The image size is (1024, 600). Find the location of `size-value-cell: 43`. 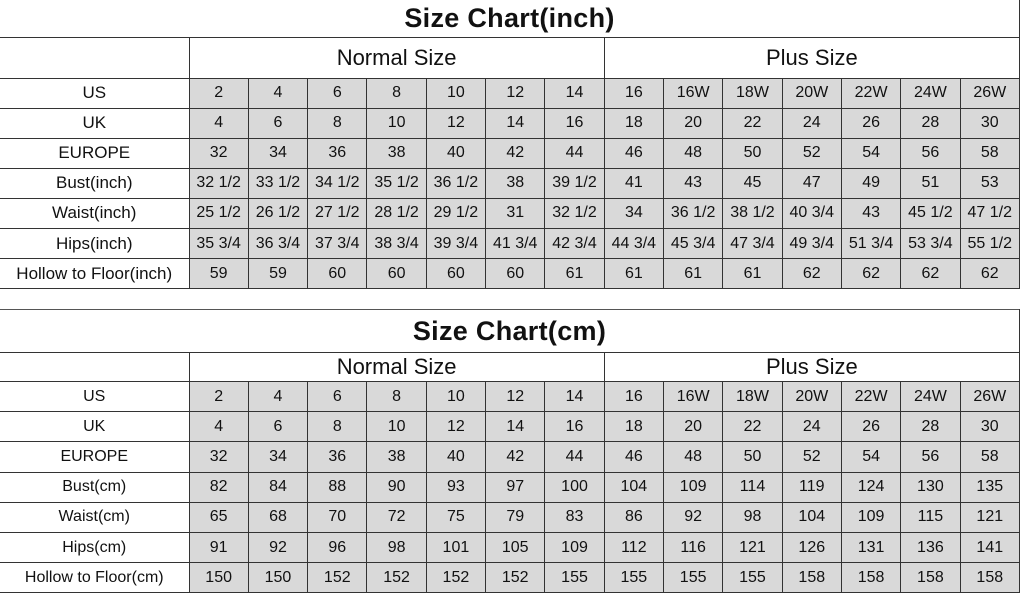

size-value-cell: 43 is located at coordinates (871, 213).